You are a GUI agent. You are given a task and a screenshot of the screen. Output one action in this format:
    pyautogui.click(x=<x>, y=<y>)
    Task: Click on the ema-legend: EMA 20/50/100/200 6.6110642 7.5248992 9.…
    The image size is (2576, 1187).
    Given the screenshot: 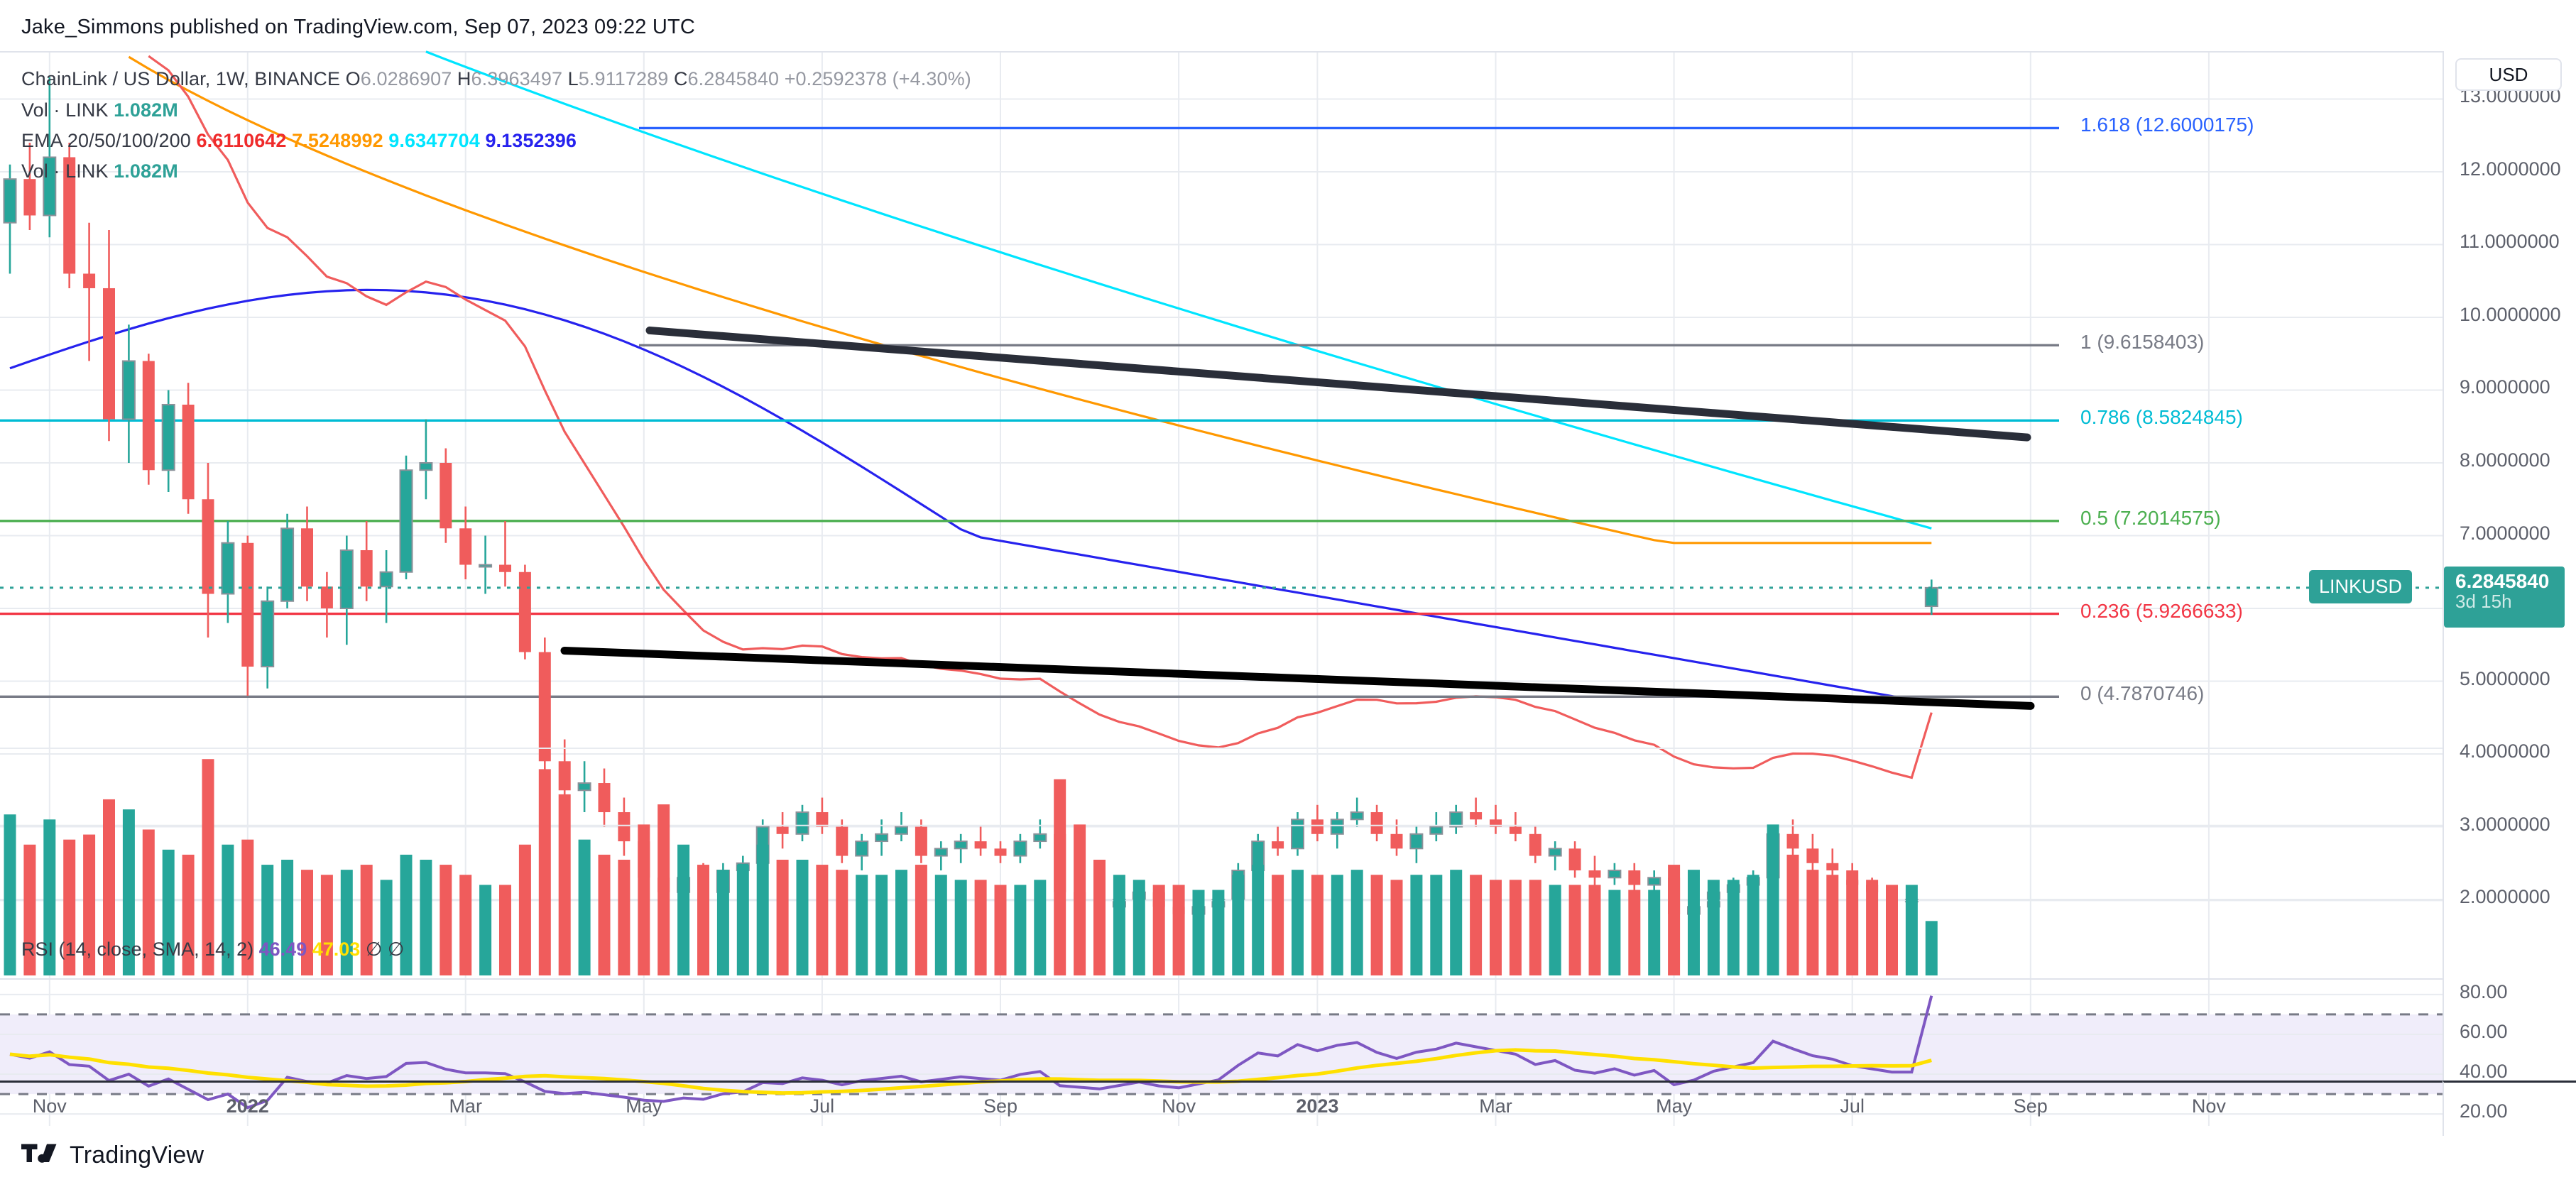 What is the action you would take?
    pyautogui.click(x=299, y=141)
    